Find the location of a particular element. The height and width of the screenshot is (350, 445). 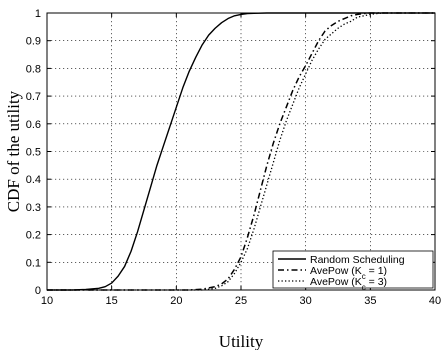

y-tick-label: 0.5 is located at coordinates (33, 153).